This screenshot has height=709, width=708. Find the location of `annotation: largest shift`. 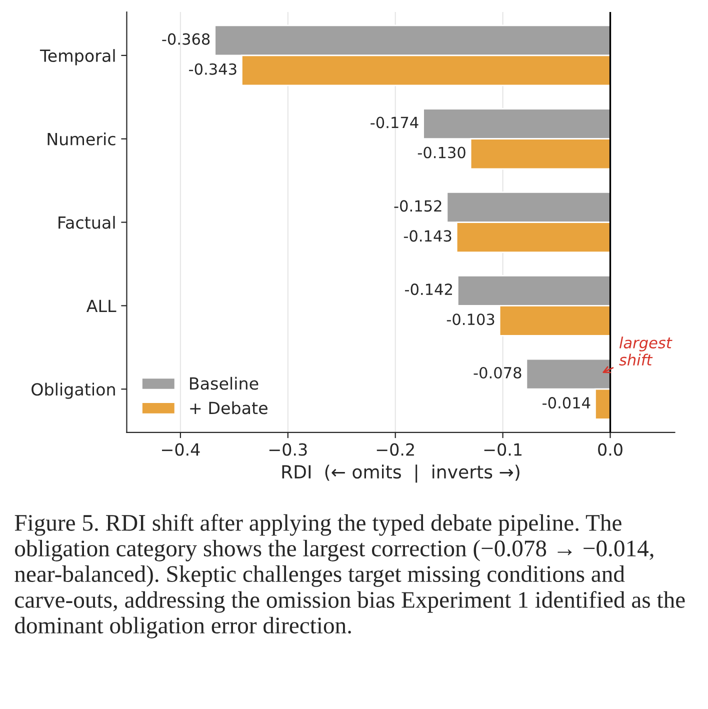

annotation: largest shift is located at coordinates (645, 351).